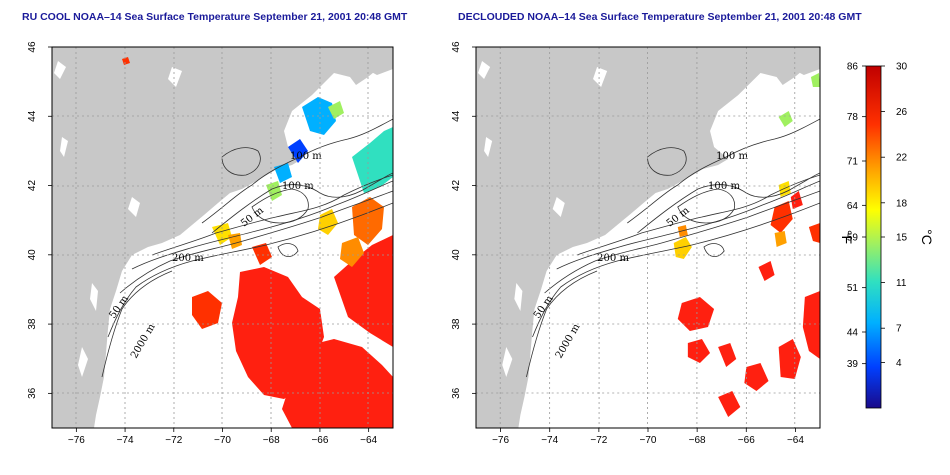 This screenshot has width=950, height=475. What do you see at coordinates (927, 237) in the screenshot?
I see `celsius-unit: °C` at bounding box center [927, 237].